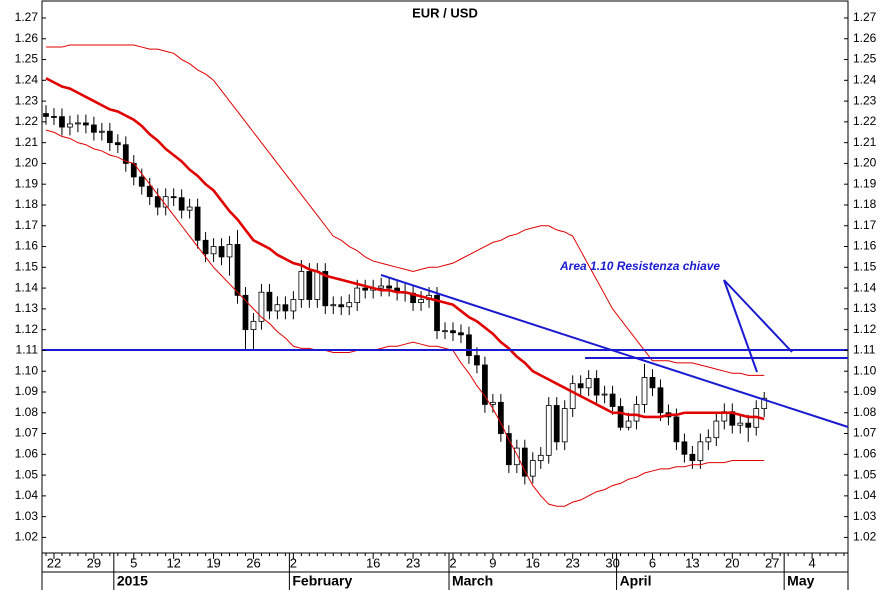 The width and height of the screenshot is (893, 590). Describe the element at coordinates (27, 121) in the screenshot. I see `y-tick-label: 1.22` at that location.